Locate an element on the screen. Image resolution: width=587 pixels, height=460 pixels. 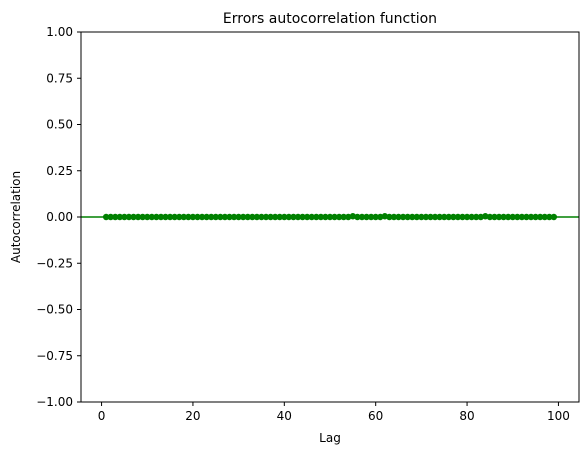
y-tick-label: 0.25 is located at coordinates (59, 171).